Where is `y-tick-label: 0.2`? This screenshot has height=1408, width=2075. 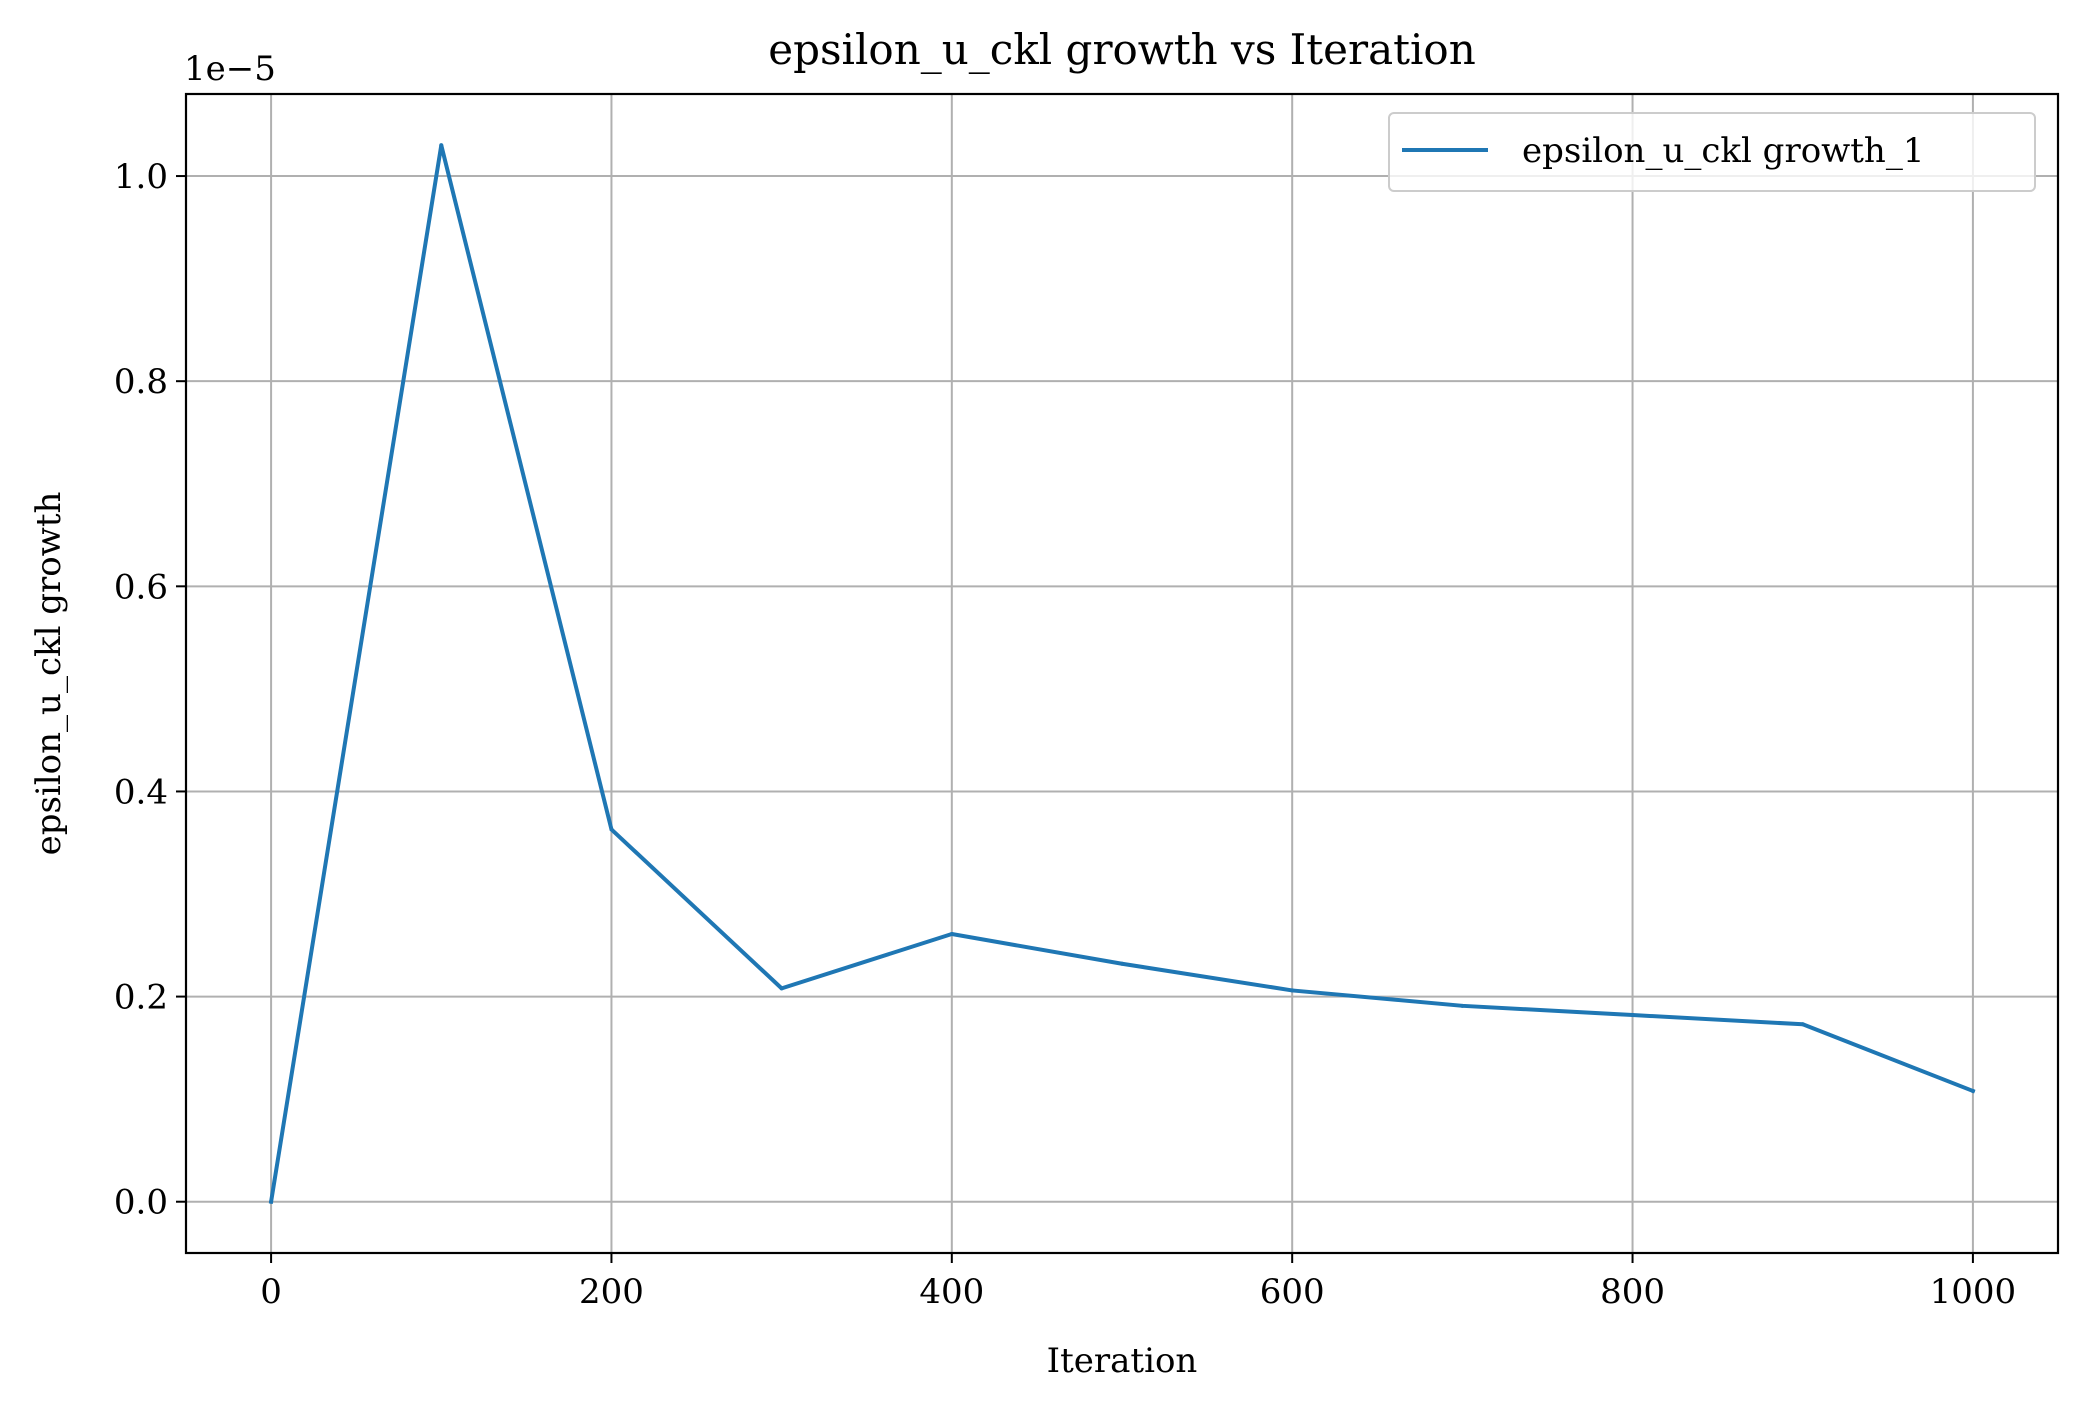 y-tick-label: 0.2 is located at coordinates (141, 998).